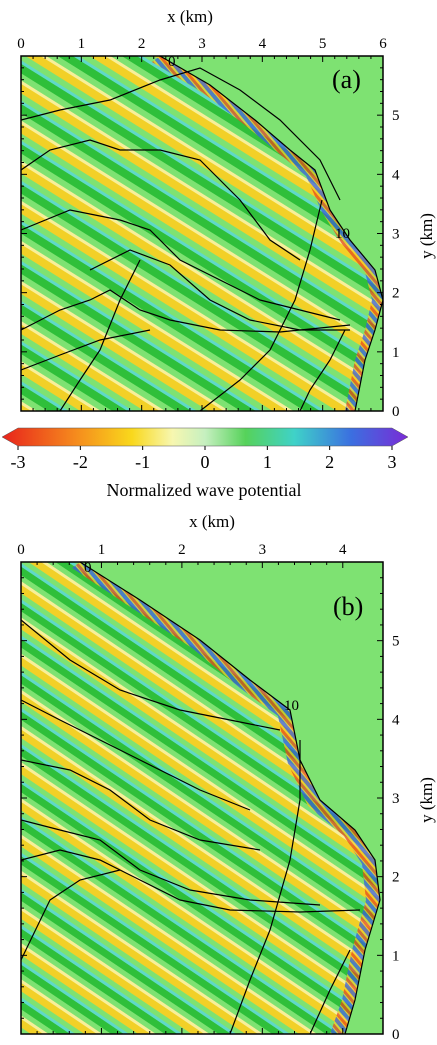 Image resolution: width=437 pixels, height=1045 pixels. What do you see at coordinates (396, 264) in the screenshot?
I see `panel-a-y-tick-labels: 0 1 2 3 4 5` at bounding box center [396, 264].